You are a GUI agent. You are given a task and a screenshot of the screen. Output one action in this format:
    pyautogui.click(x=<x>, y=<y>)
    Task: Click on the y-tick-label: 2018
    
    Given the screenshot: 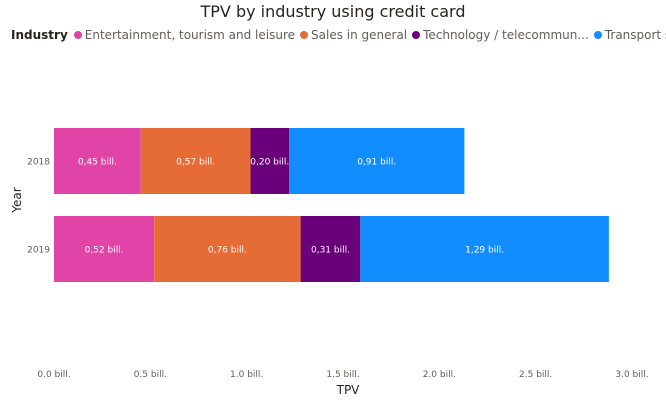 What is the action you would take?
    pyautogui.click(x=38, y=163)
    